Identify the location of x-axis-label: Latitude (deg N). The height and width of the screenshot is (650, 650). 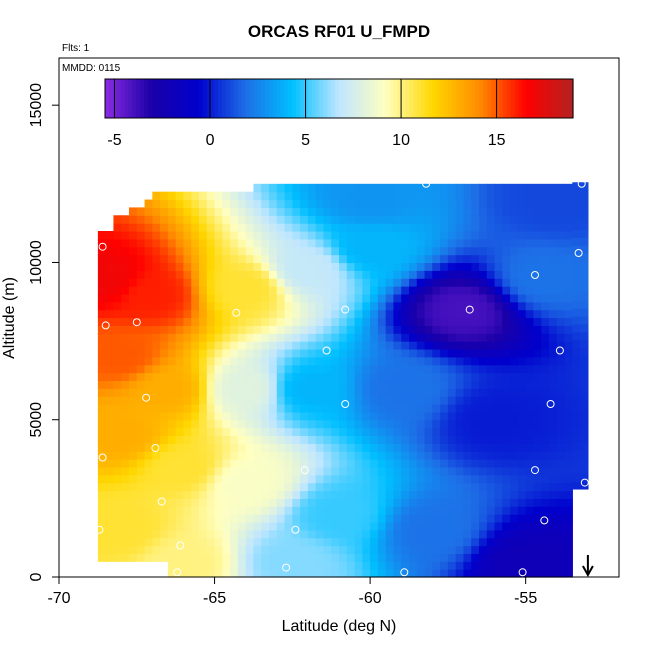
(339, 626).